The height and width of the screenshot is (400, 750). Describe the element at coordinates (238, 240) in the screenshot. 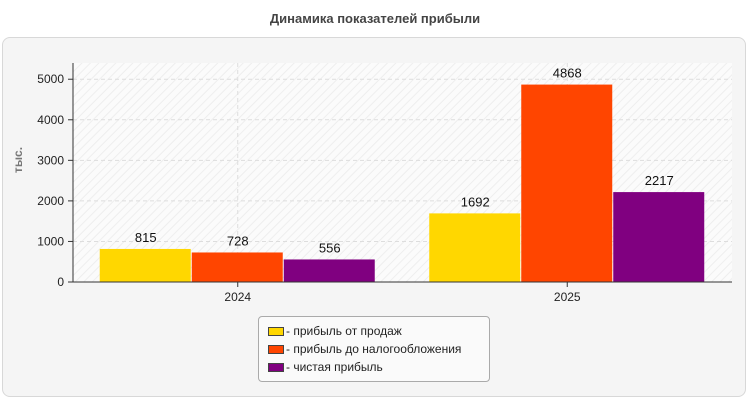

I see `bar-value-label: 728` at that location.